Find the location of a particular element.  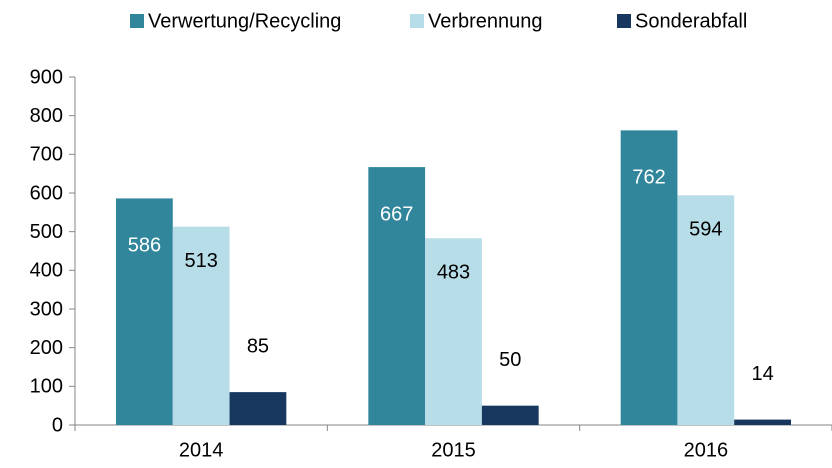

data-label: 14 is located at coordinates (762, 374).